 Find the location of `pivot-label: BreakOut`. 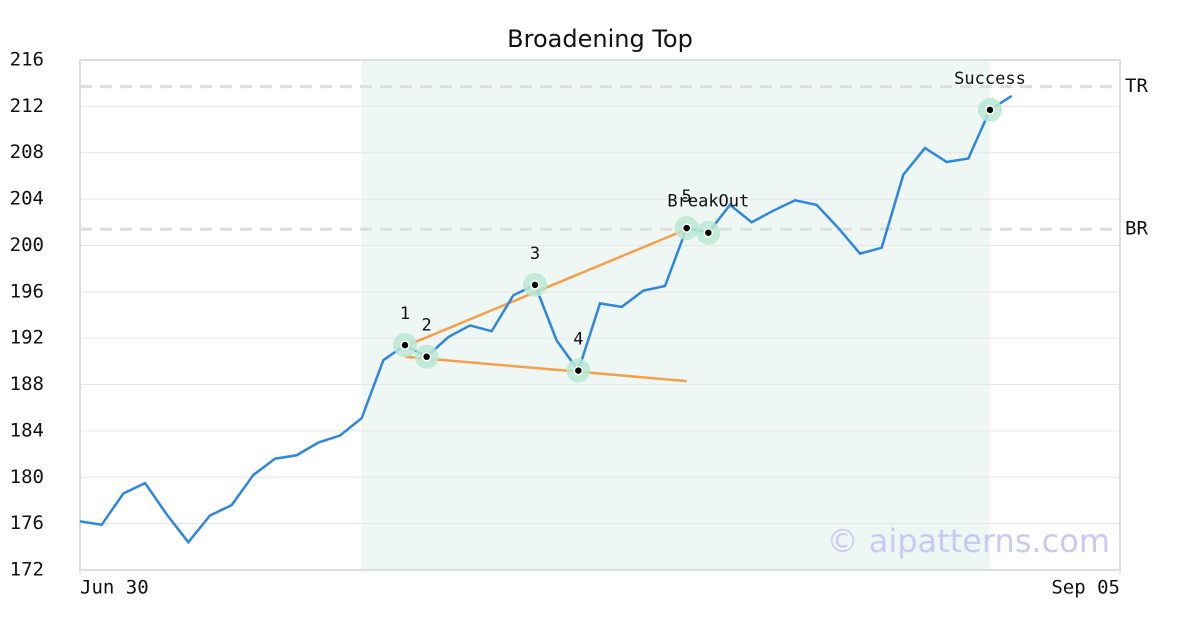

pivot-label: BreakOut is located at coordinates (708, 202).